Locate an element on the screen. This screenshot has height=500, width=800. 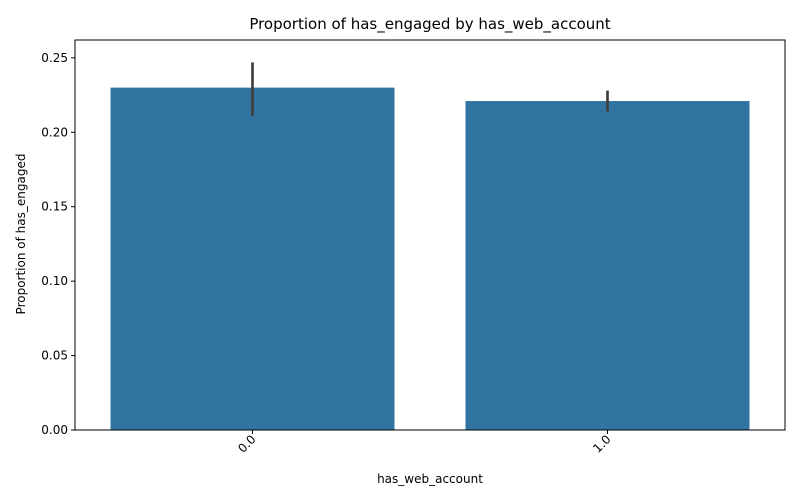
y-axis: 0.00 0.05 0.10 0.15 0.20 0.25 is located at coordinates (58, 244).